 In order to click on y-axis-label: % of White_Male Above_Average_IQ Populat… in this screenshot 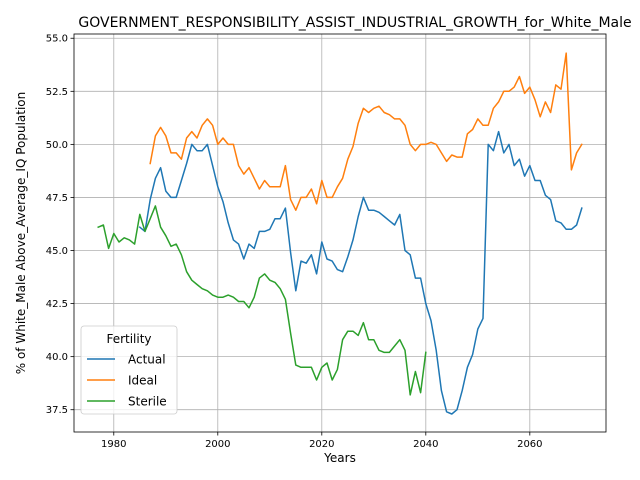, I will do `click(21, 233)`.